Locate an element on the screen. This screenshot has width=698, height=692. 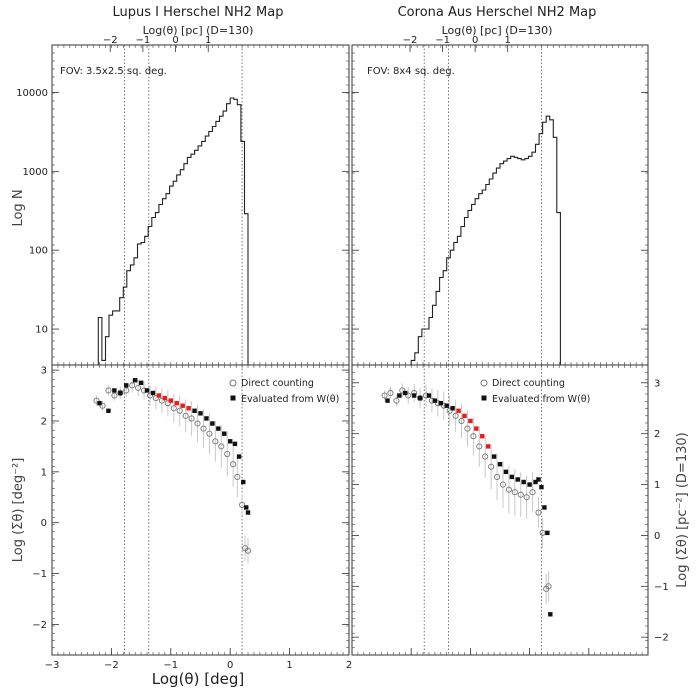
left-legend: Direct counting Evaluated from W(θ) is located at coordinates (284, 391).